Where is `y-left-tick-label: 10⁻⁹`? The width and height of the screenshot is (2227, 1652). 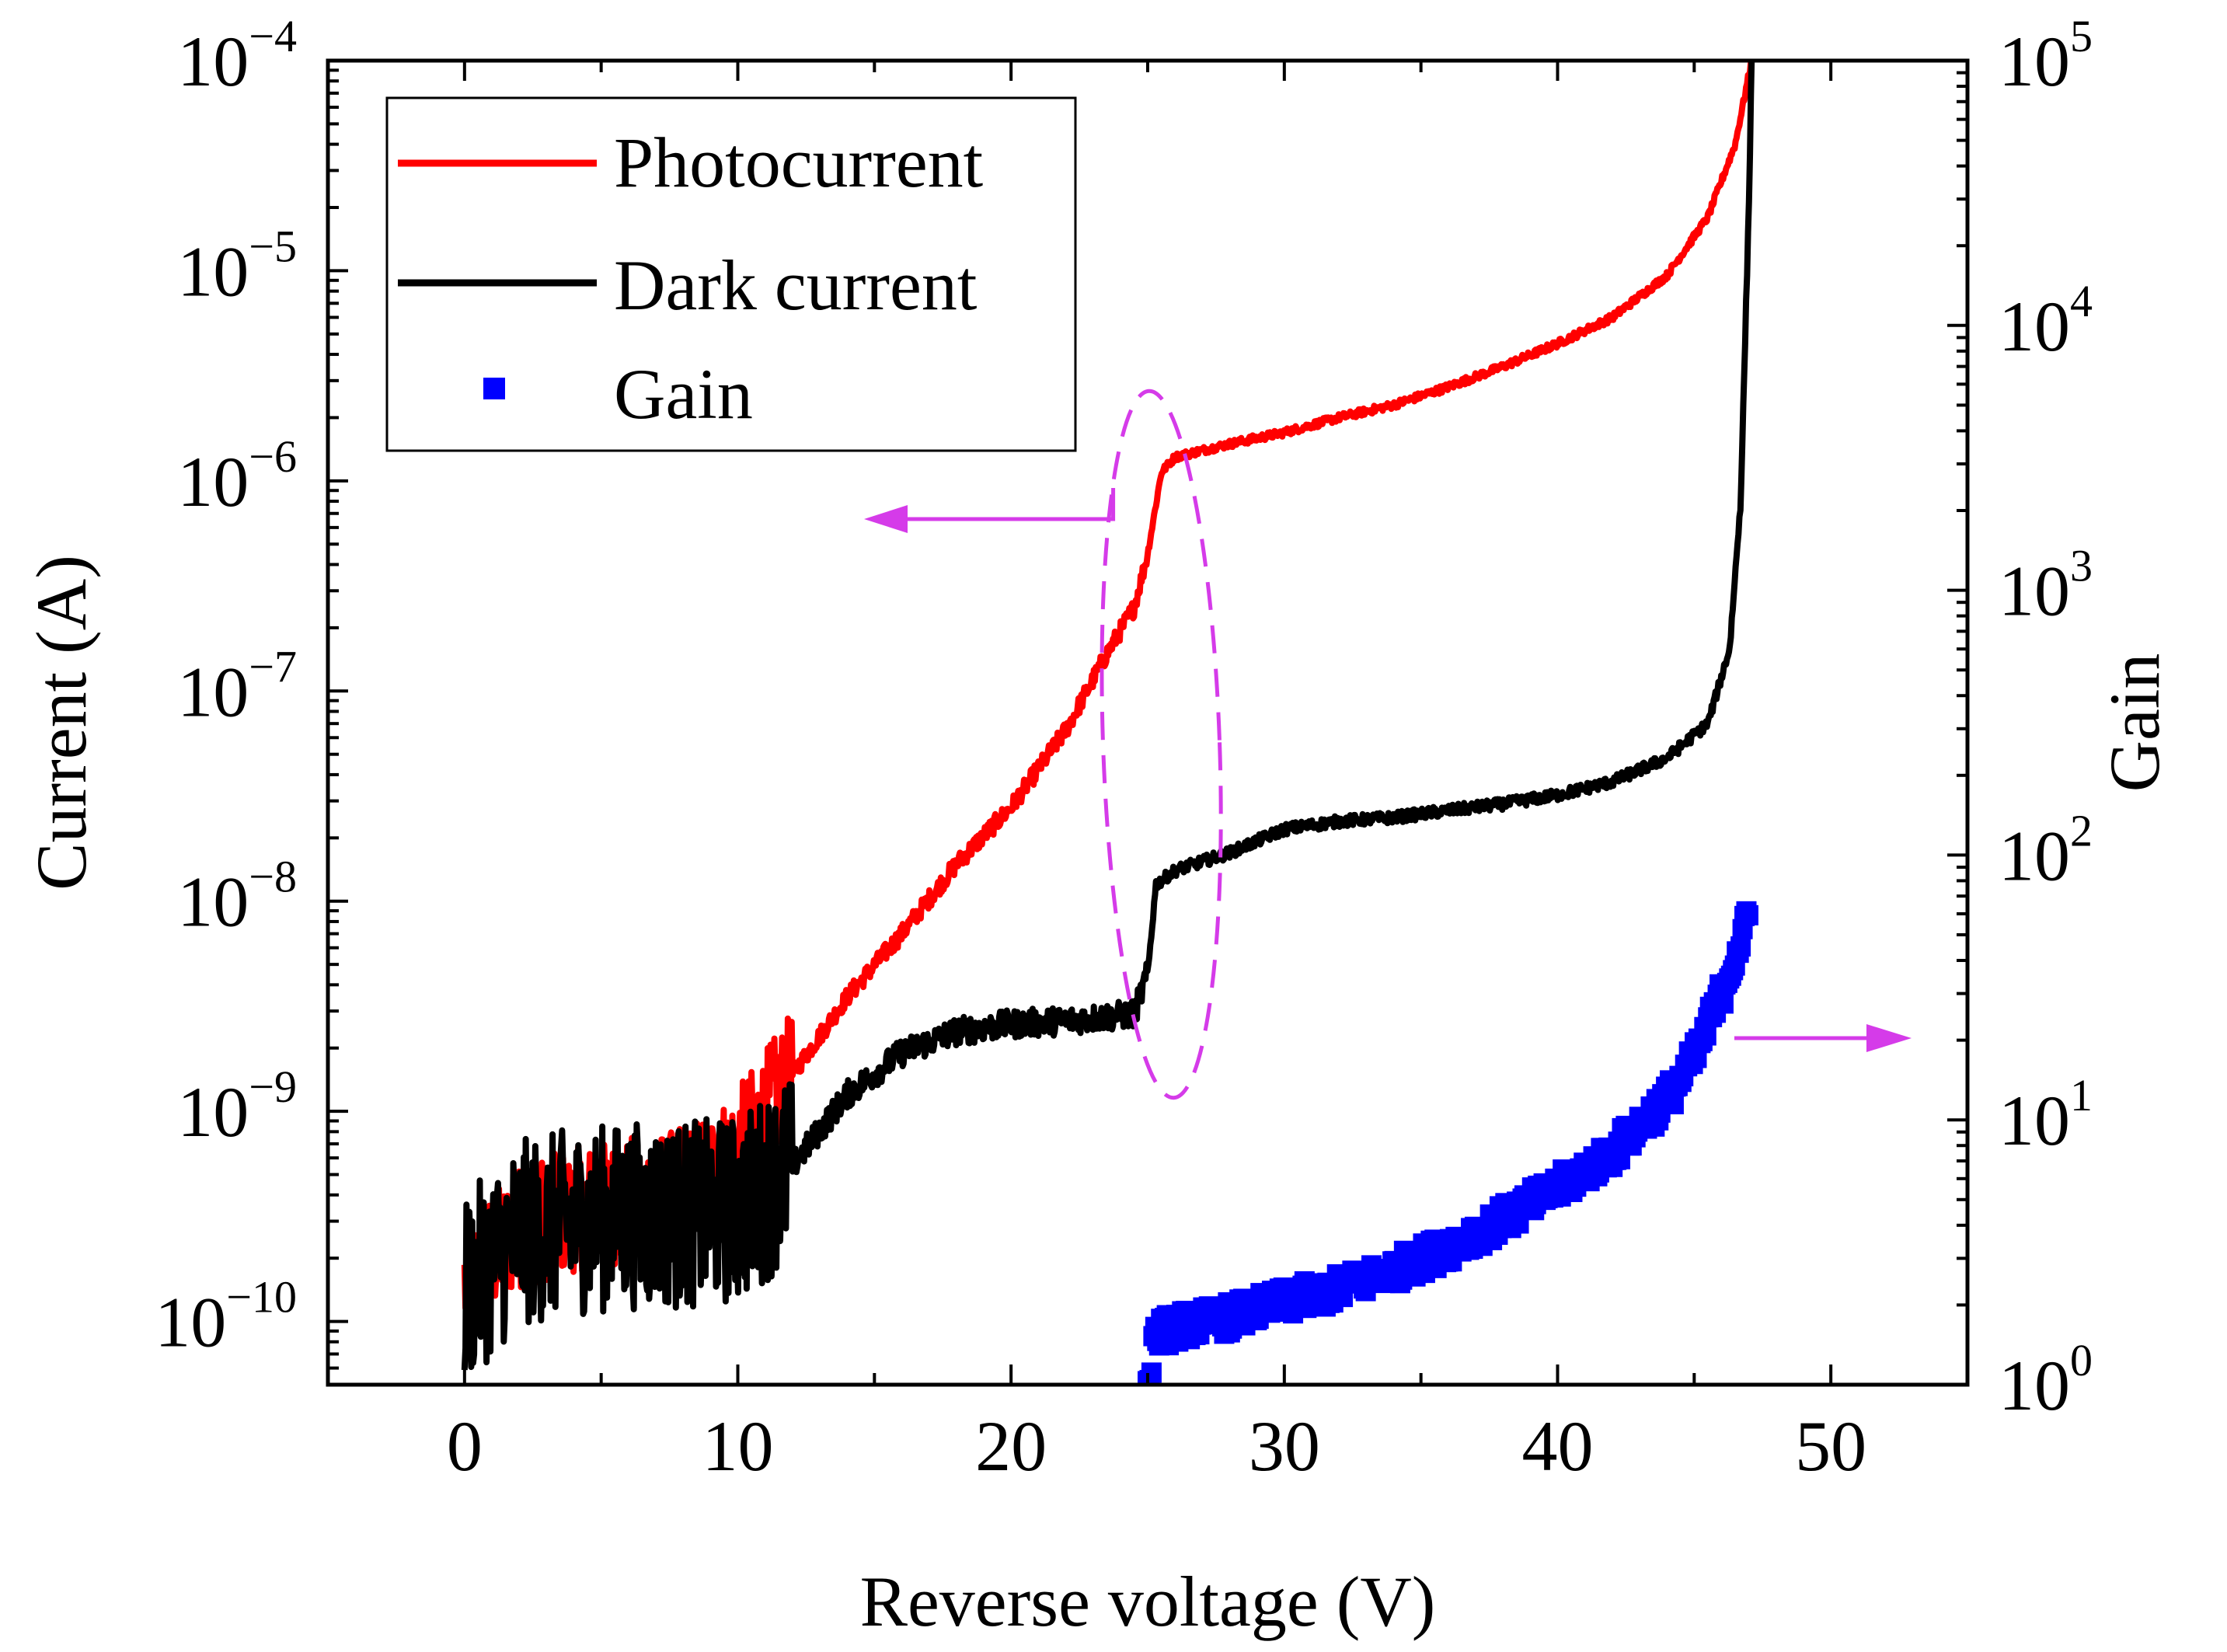 y-left-tick-label: 10⁻⁹ is located at coordinates (237, 1106).